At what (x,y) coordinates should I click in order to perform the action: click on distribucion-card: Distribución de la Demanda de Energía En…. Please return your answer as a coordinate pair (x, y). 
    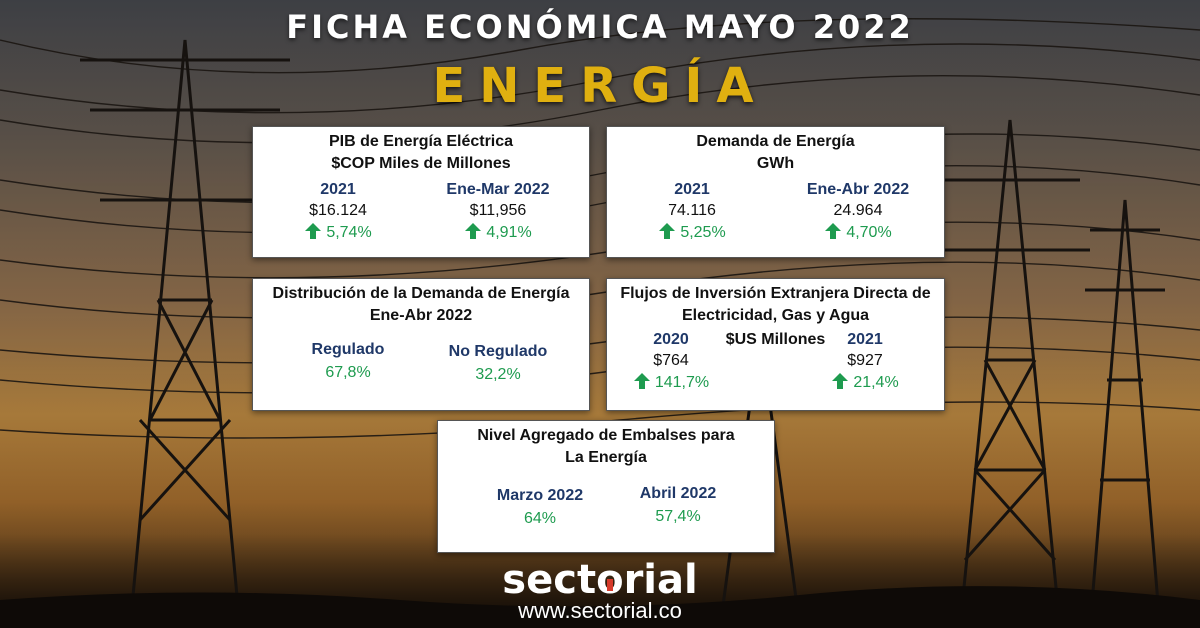
    Looking at the image, I should click on (421, 344).